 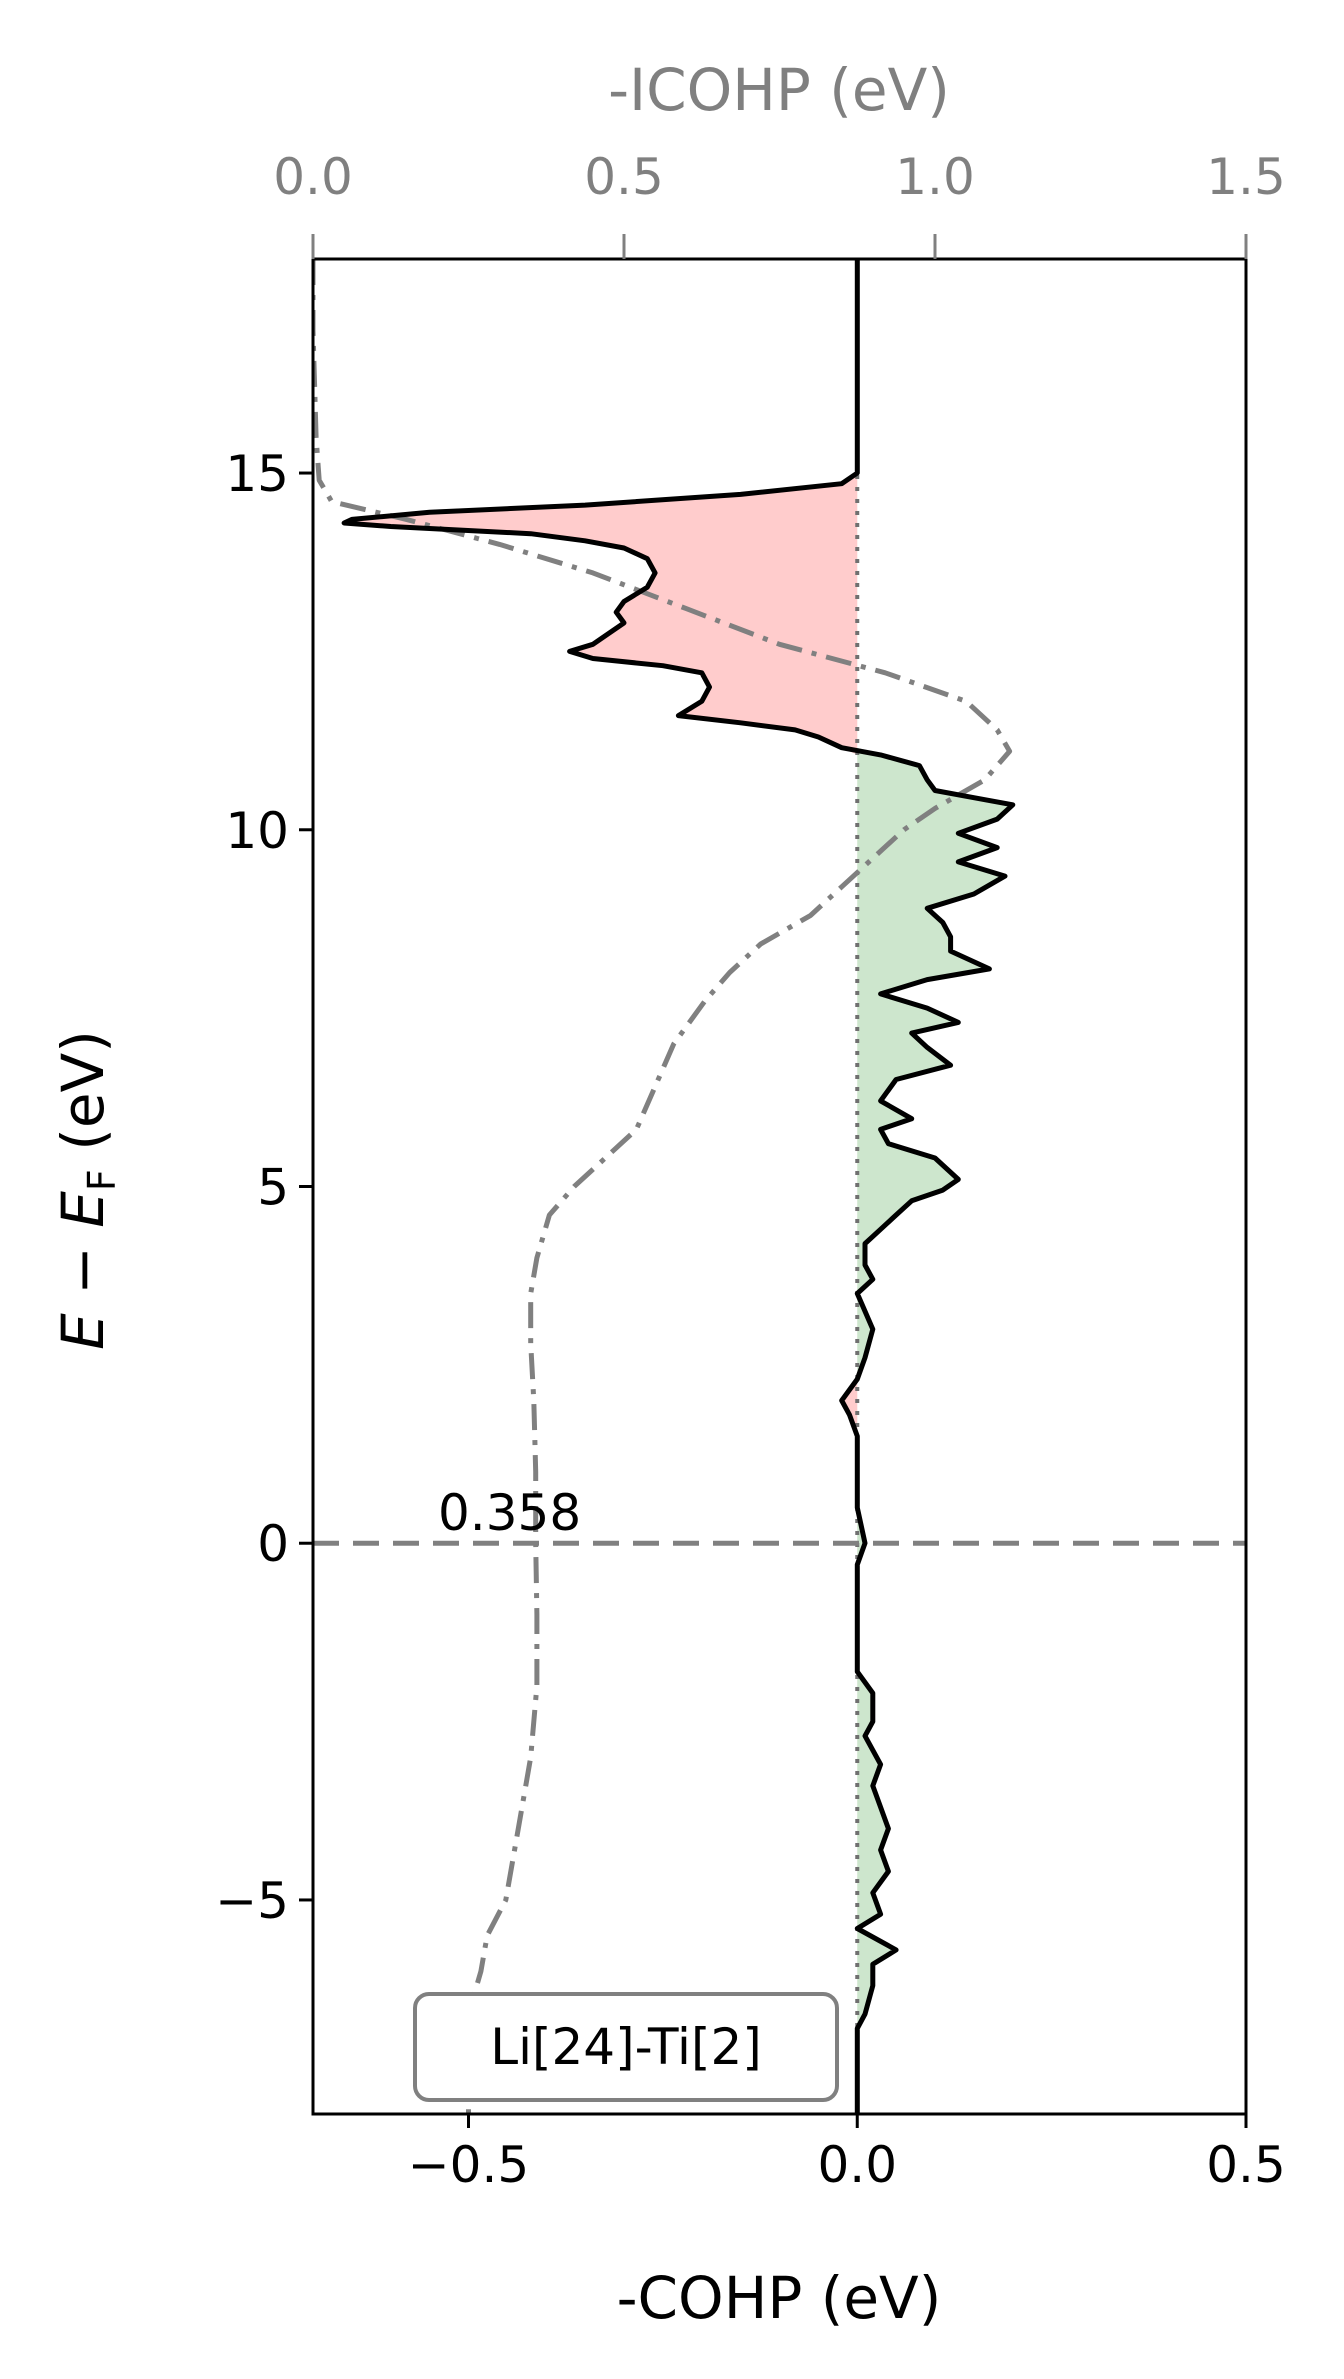 What do you see at coordinates (83, 1270) in the screenshot?
I see `y-axis-title-main: E − E` at bounding box center [83, 1270].